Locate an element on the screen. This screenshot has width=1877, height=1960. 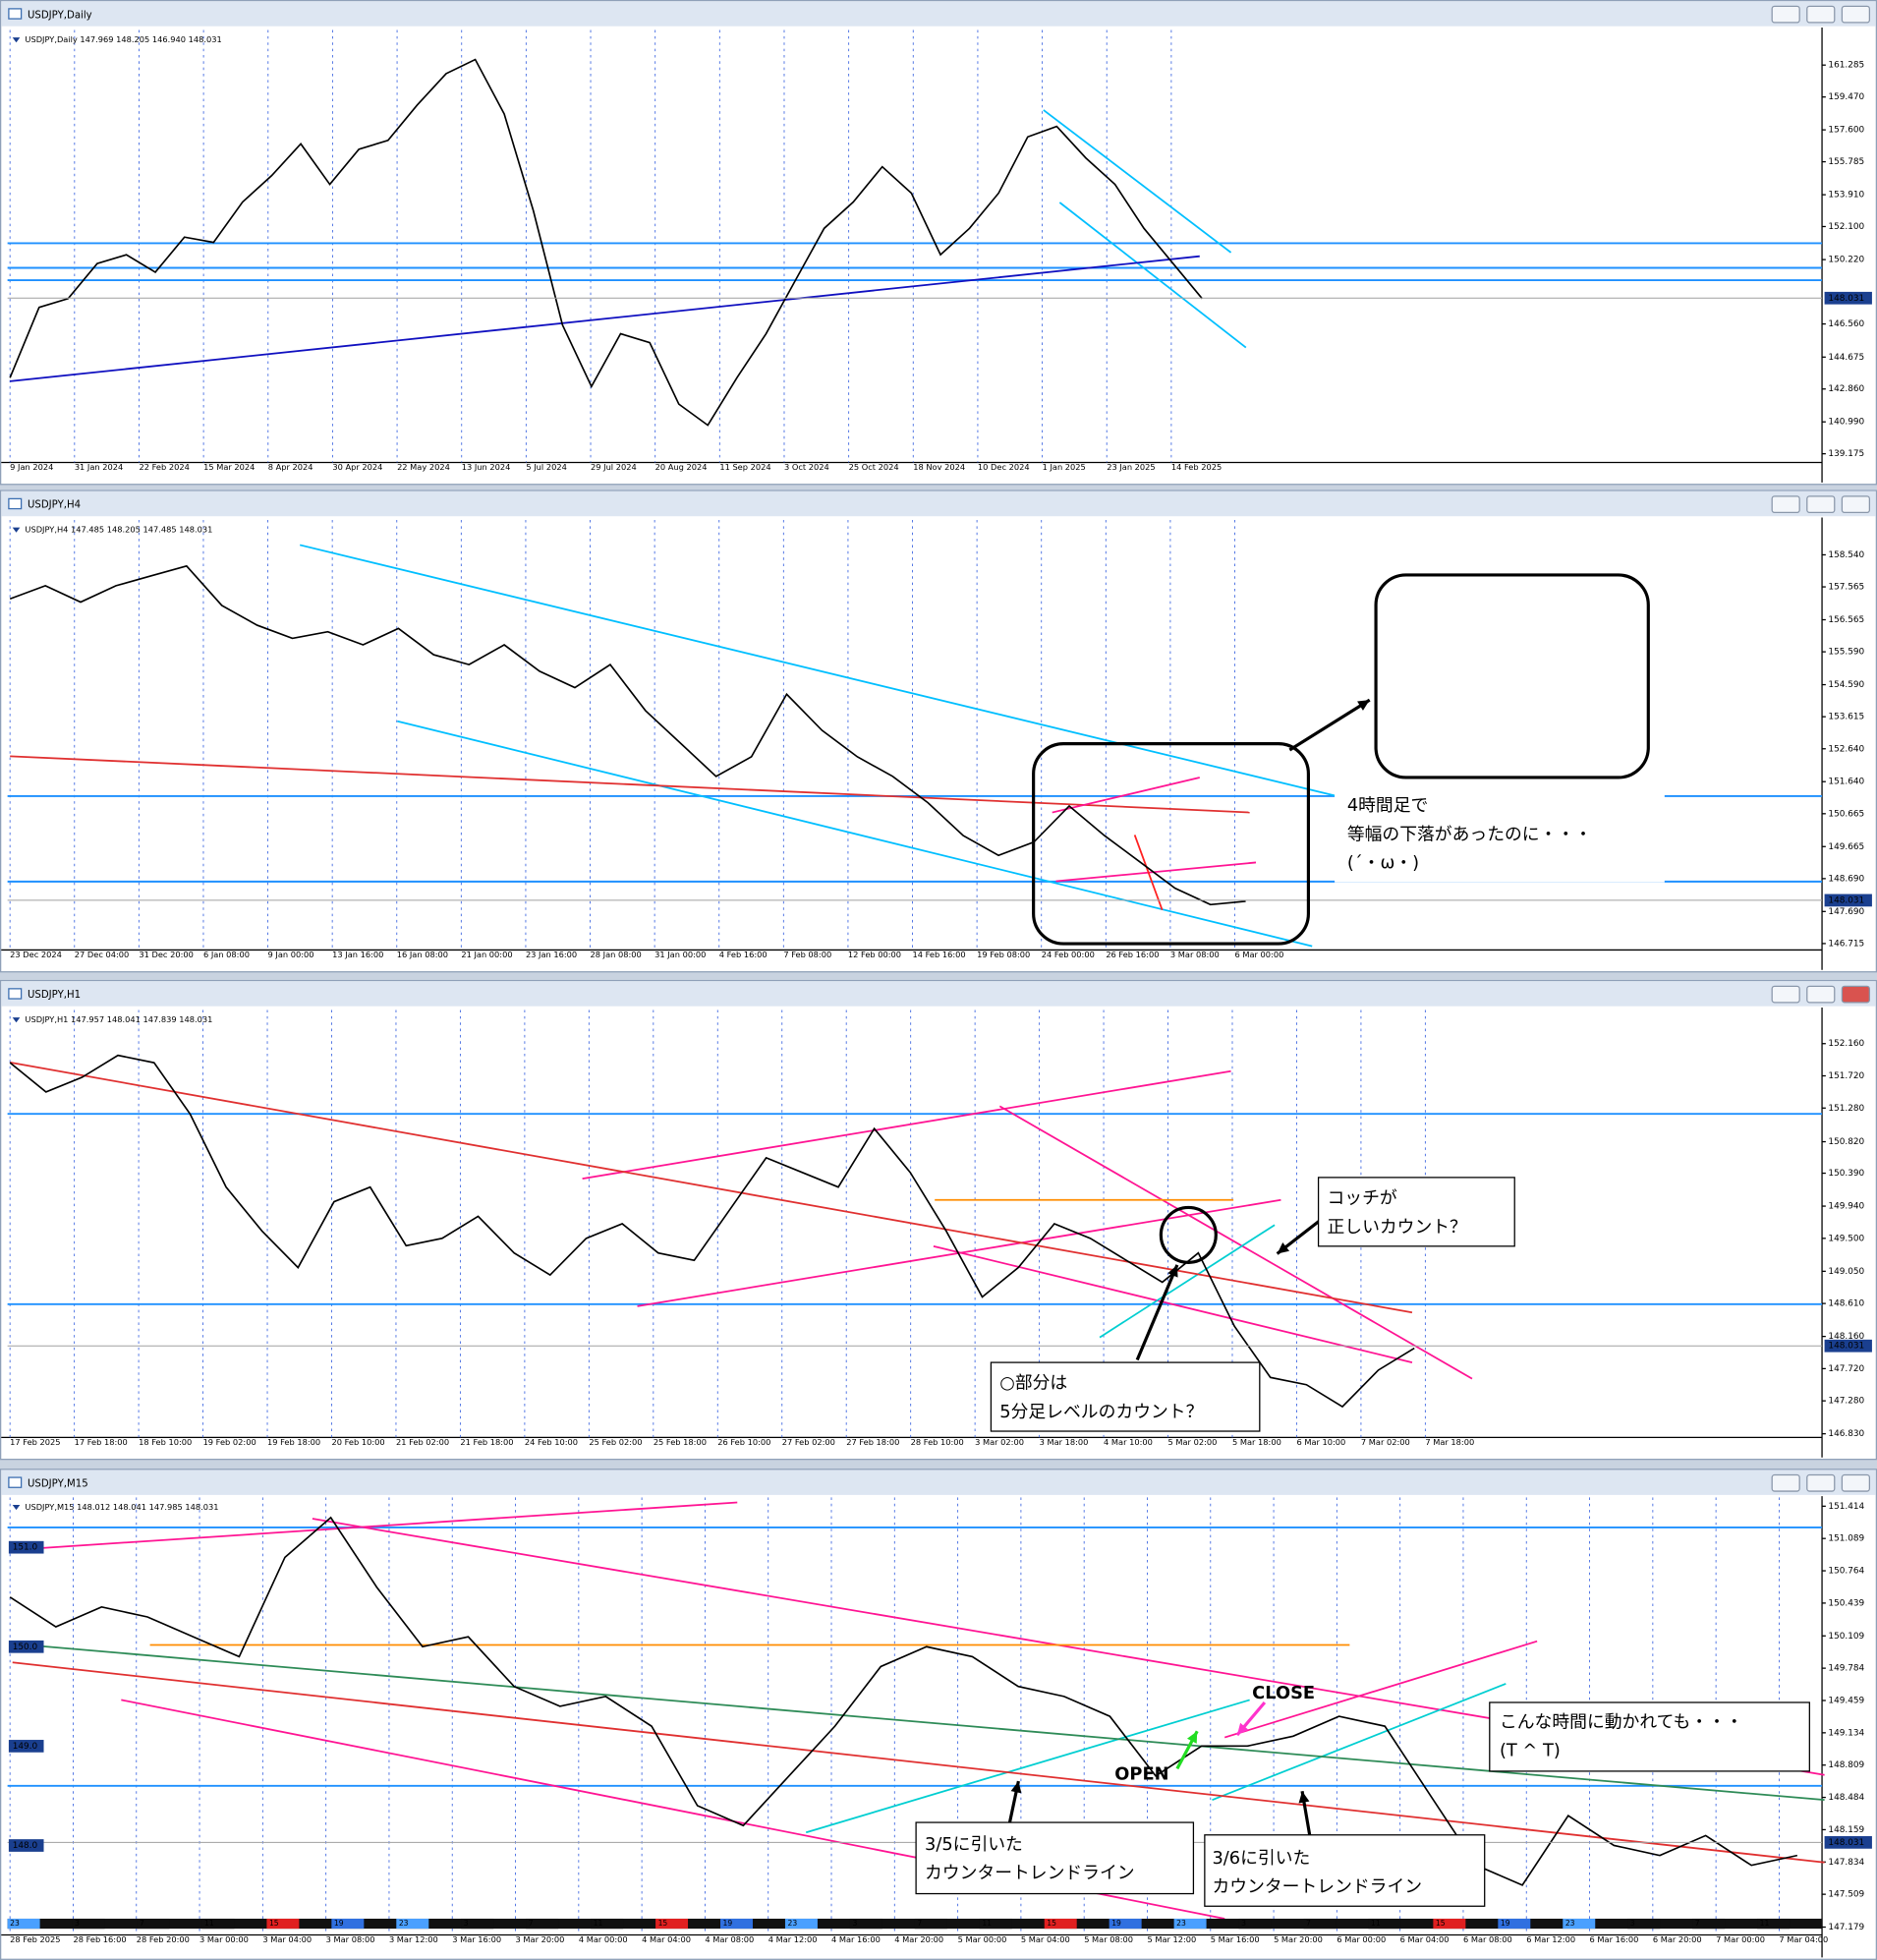
header-arrow is located at coordinates (17, 530).